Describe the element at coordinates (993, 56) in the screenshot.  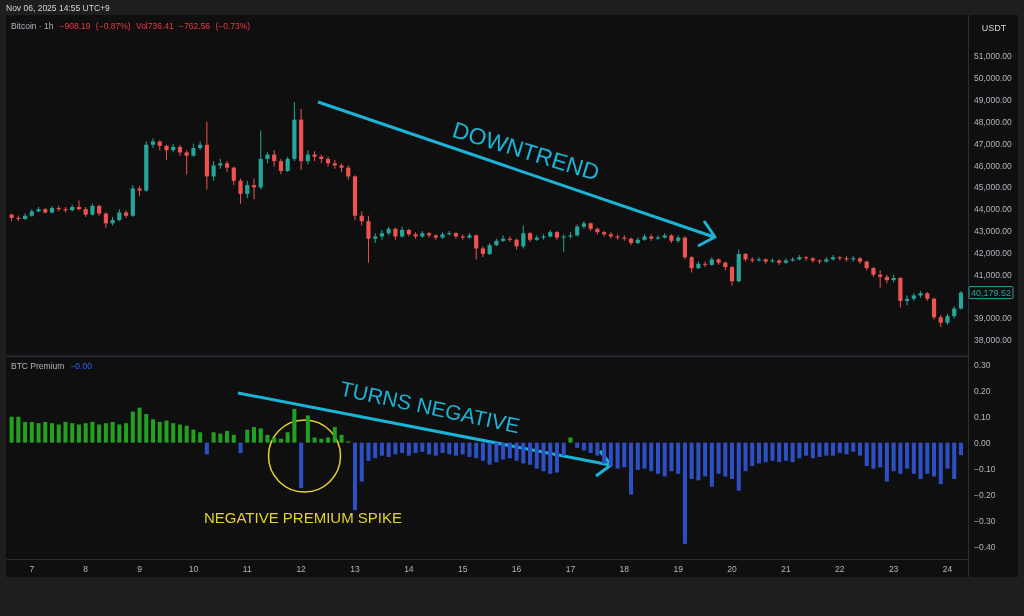
I see `y-tick-label: 51,000.00` at that location.